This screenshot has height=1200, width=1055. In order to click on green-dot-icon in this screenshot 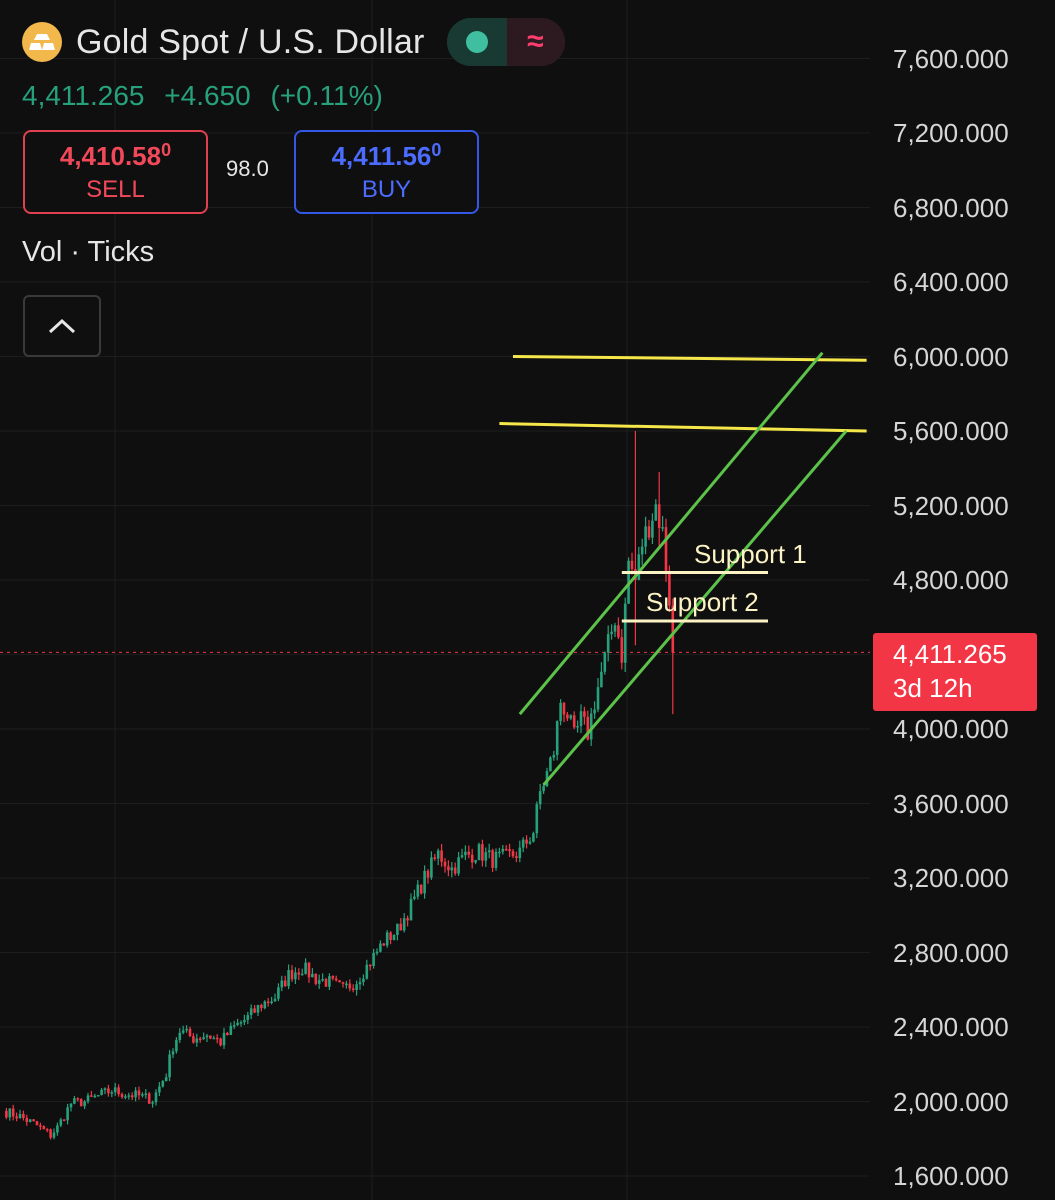, I will do `click(476, 42)`.